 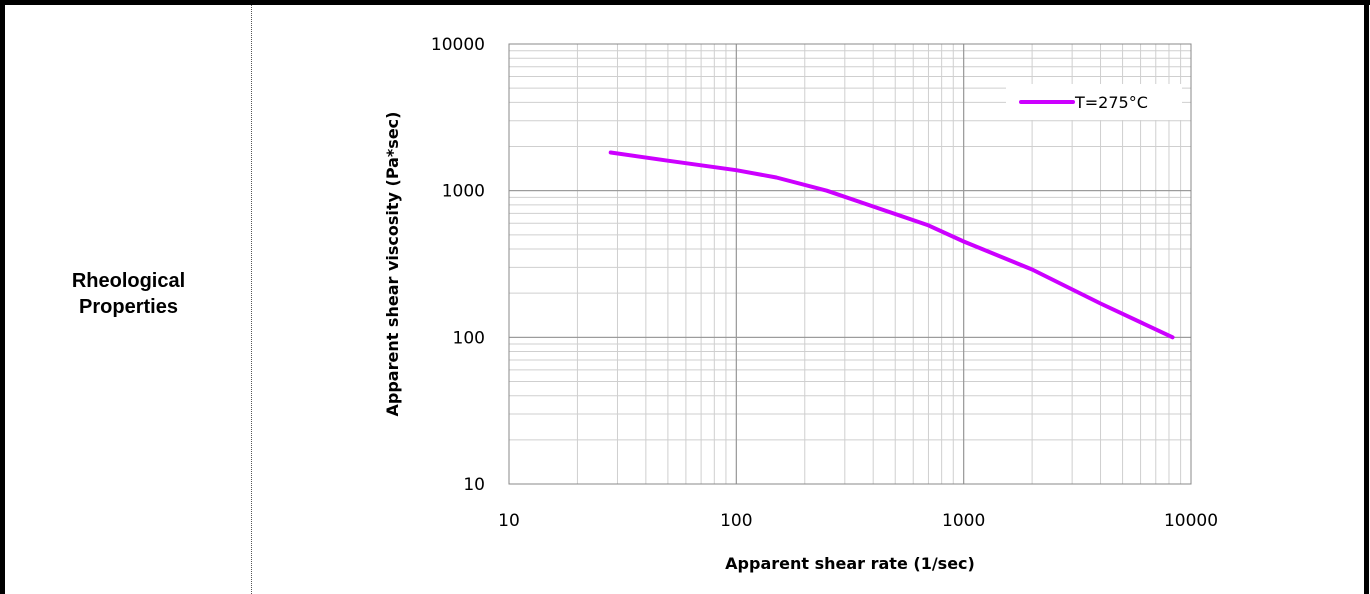 I want to click on y-tick-labels: 10 100 1000 10000, so click(x=458, y=265).